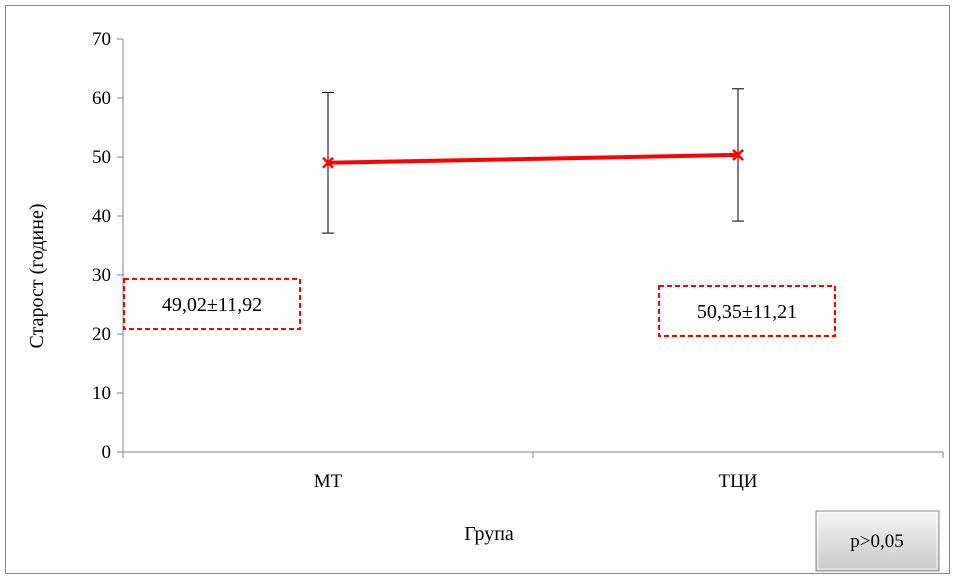  What do you see at coordinates (107, 452) in the screenshot?
I see `y-tick-label: 0` at bounding box center [107, 452].